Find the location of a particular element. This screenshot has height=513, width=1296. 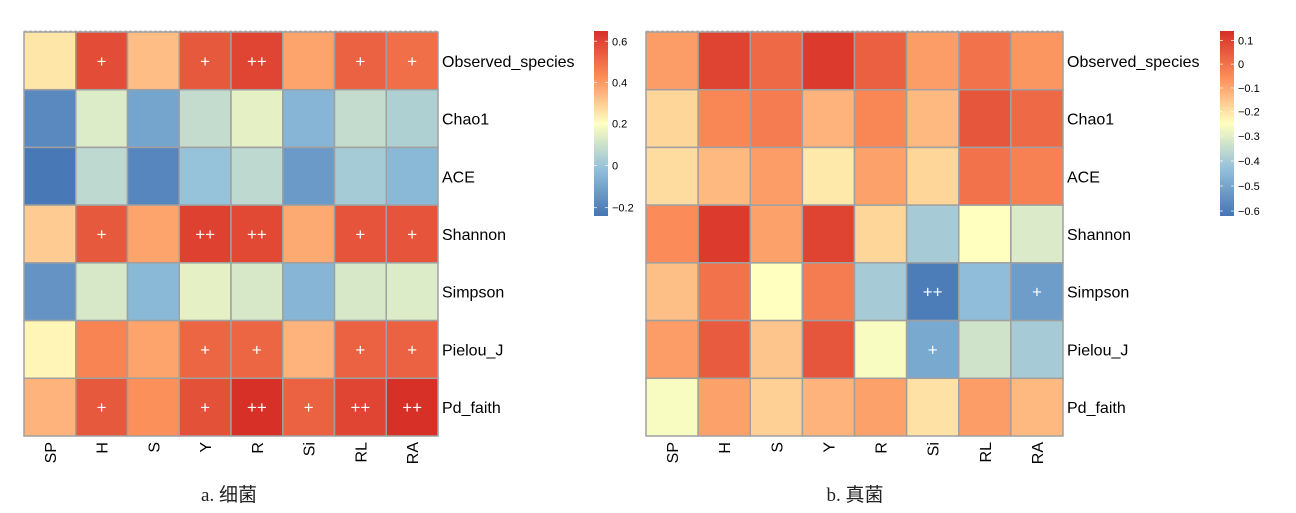

column-label: RL is located at coordinates (986, 452).